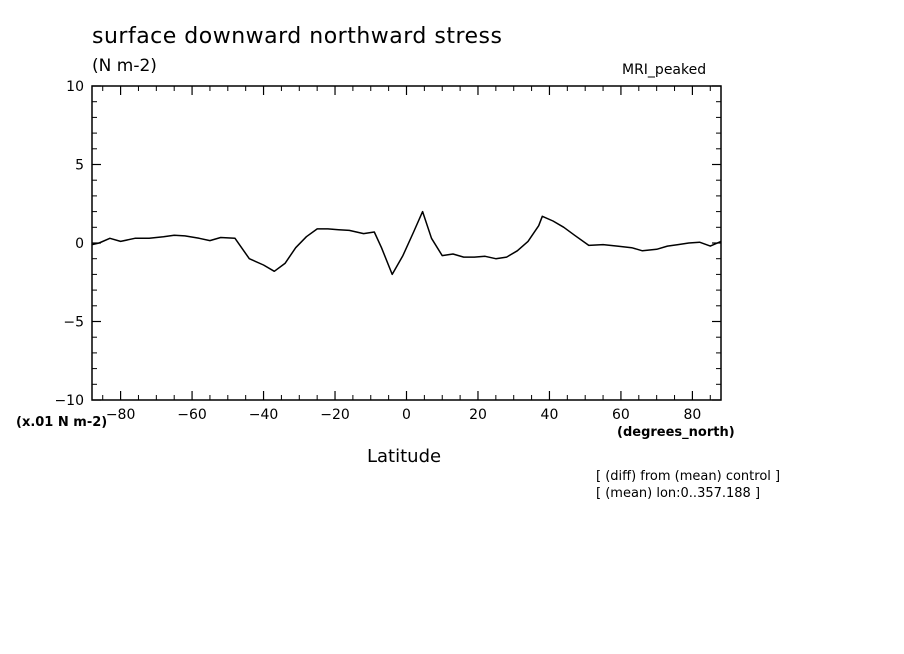  Describe the element at coordinates (121, 415) in the screenshot. I see `x-tick-label: −80` at that location.